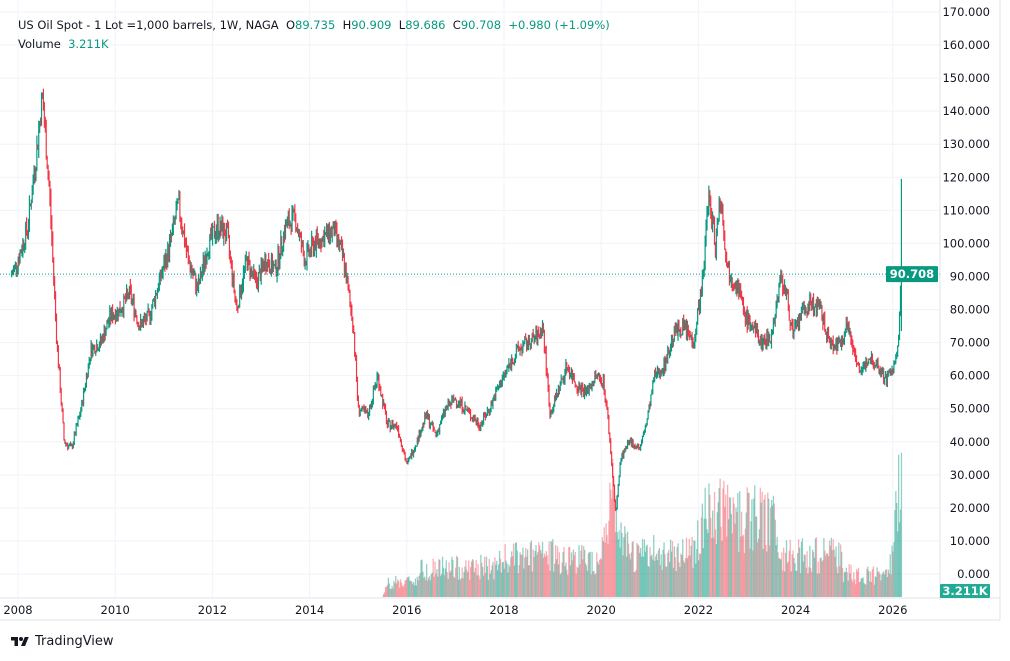  I want to click on x-tick-label: 2010, so click(115, 610).